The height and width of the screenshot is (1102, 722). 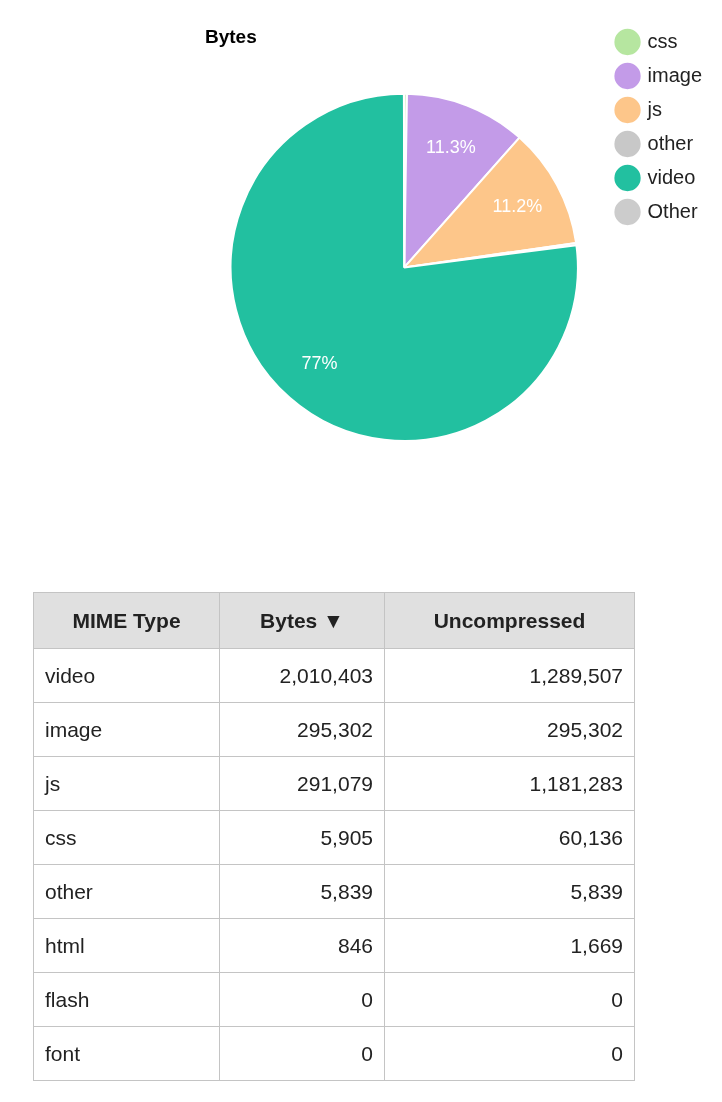 I want to click on category-label: video, so click(x=70, y=675).